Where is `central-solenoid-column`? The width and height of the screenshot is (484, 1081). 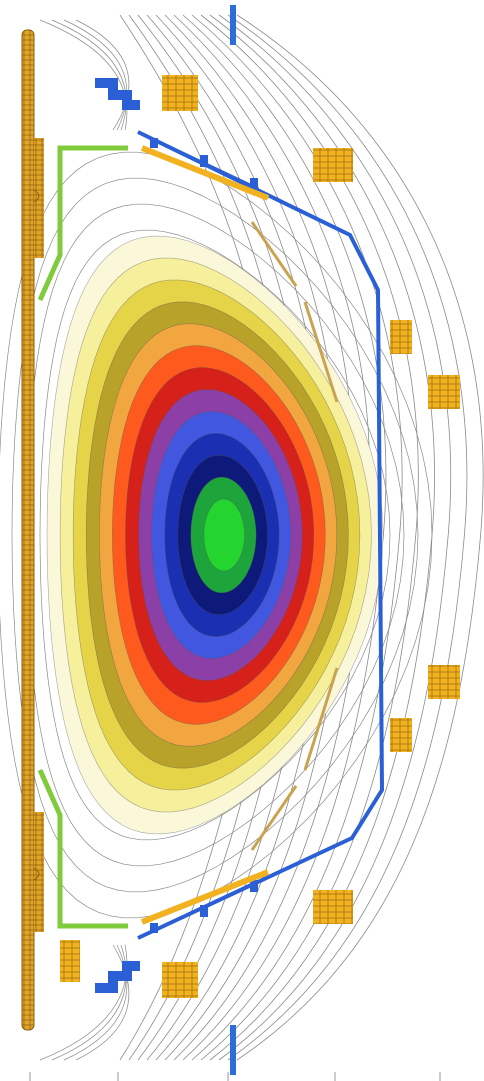
central-solenoid-column is located at coordinates (28, 530).